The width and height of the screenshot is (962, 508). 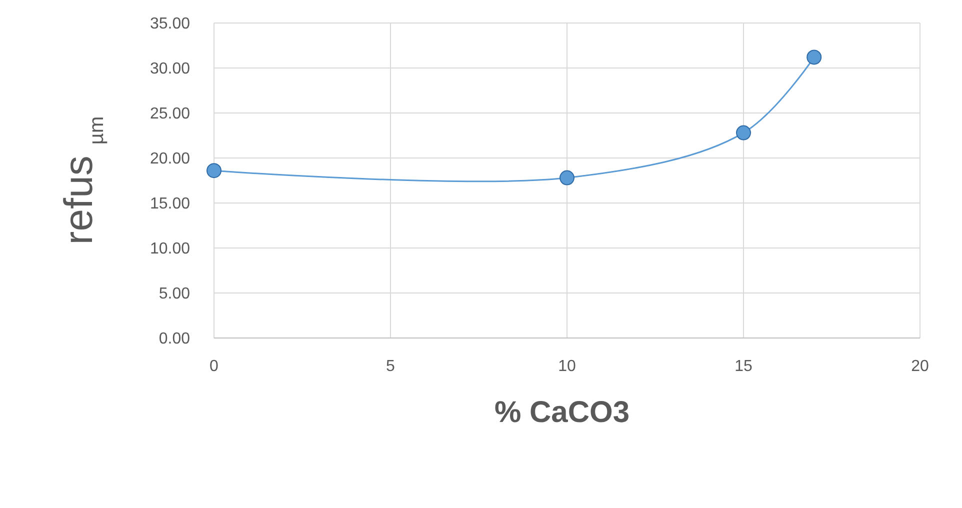 I want to click on y-tick-label: 15.00, so click(x=170, y=204).